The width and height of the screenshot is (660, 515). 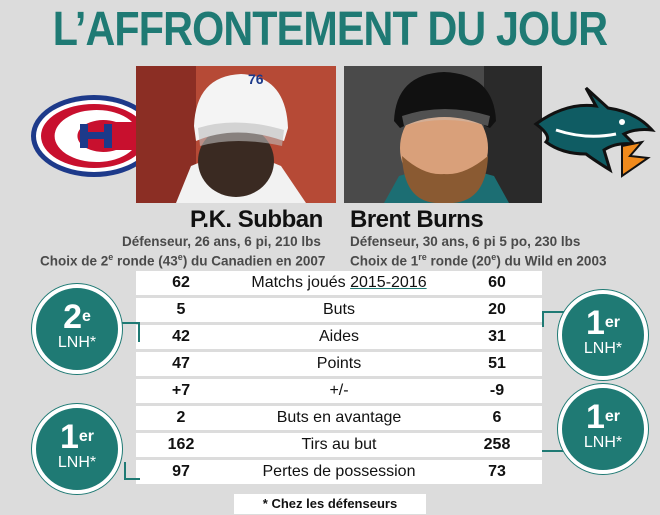 I want to click on stat-row: 62 Matchs joués 2015-2016 60, so click(x=339, y=283).